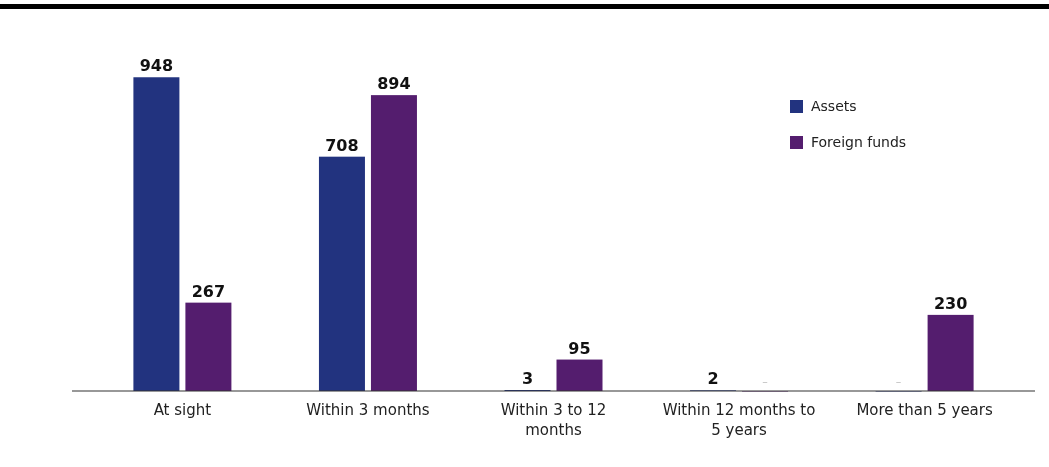 This screenshot has height=467, width=1049. What do you see at coordinates (950, 303) in the screenshot?
I see `data-label: 230` at bounding box center [950, 303].